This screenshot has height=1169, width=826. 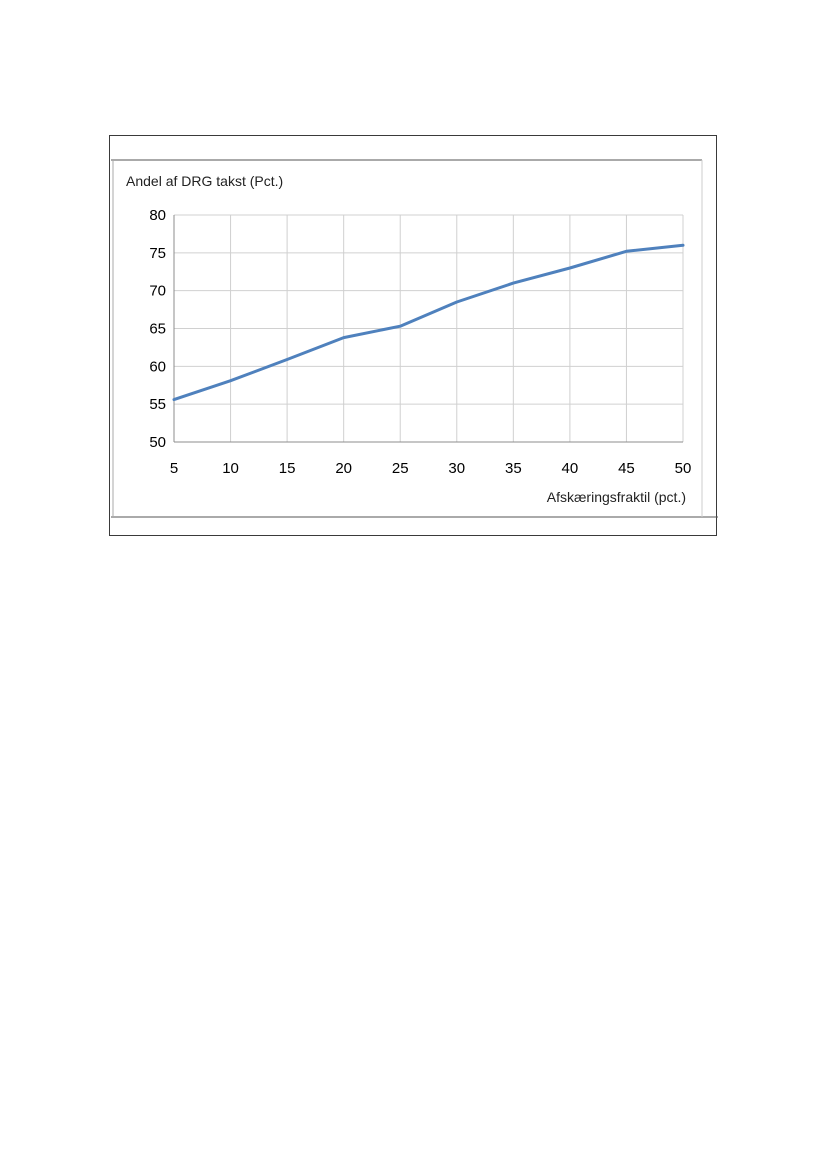 I want to click on series-line, so click(x=428, y=322).